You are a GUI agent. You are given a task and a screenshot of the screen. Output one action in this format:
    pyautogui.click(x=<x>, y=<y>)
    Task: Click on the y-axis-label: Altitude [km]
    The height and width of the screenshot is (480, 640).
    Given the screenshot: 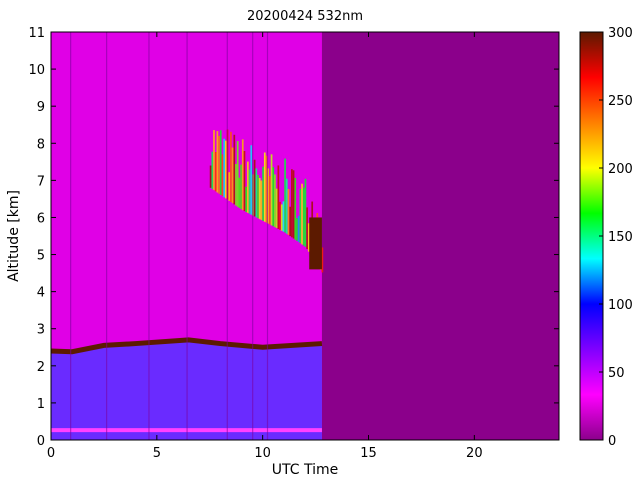 What is the action you would take?
    pyautogui.click(x=14, y=236)
    